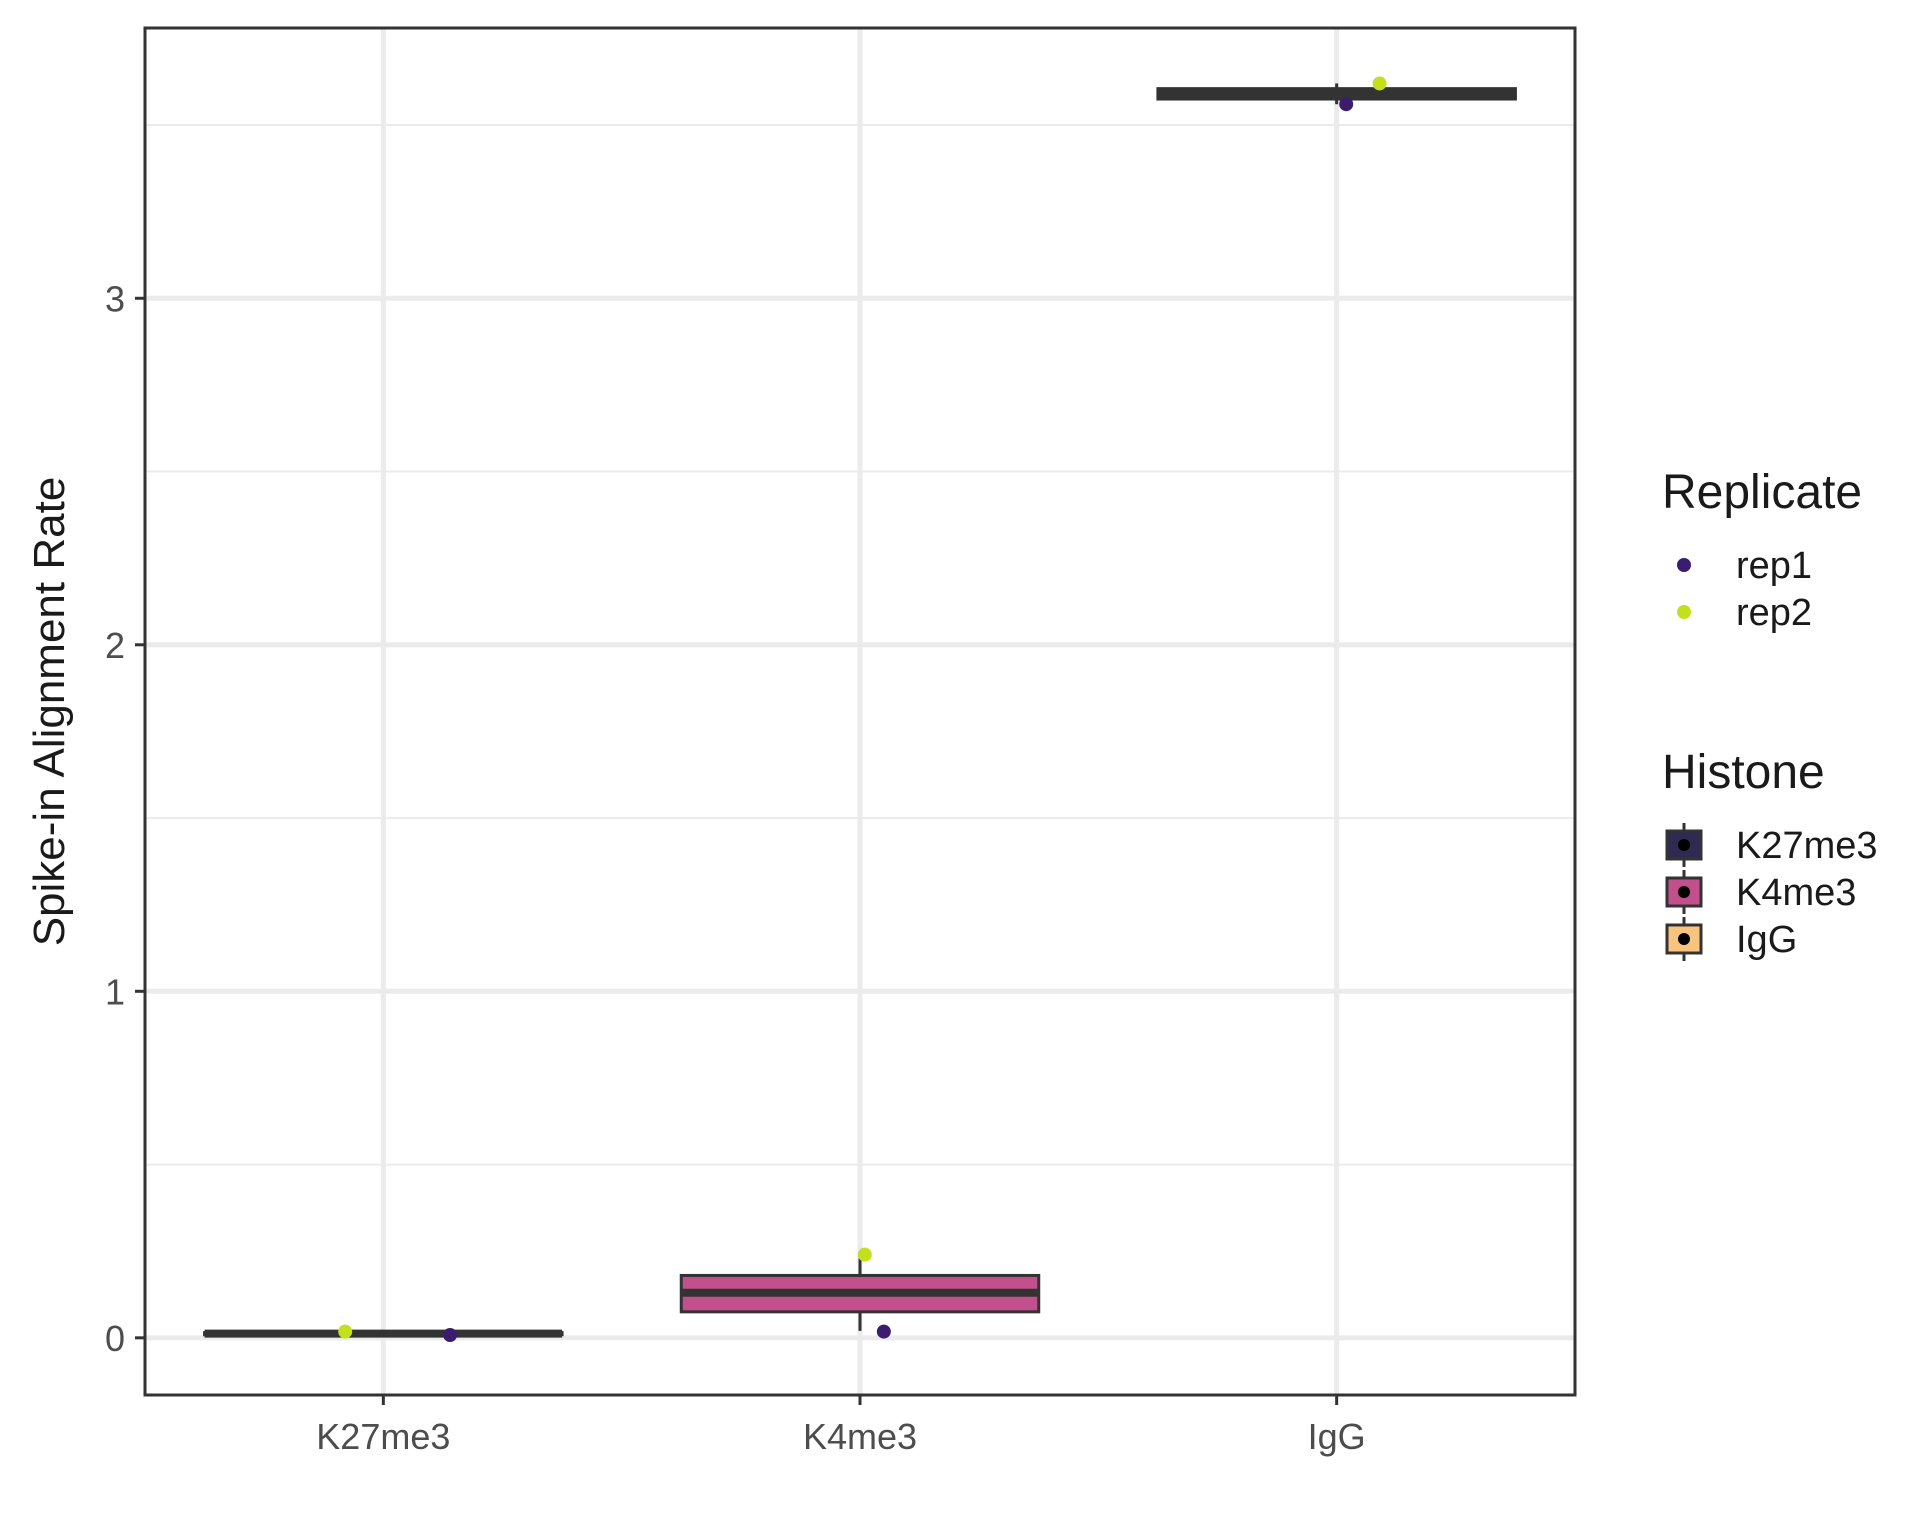  I want to click on point-igg-rep2, so click(1379, 83).